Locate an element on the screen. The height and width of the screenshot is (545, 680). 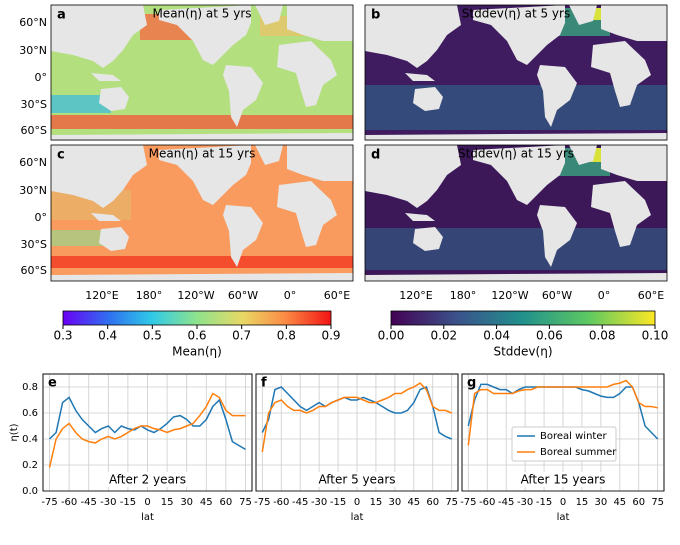
colorbar-tick-label: 0.00 is located at coordinates (391, 336).